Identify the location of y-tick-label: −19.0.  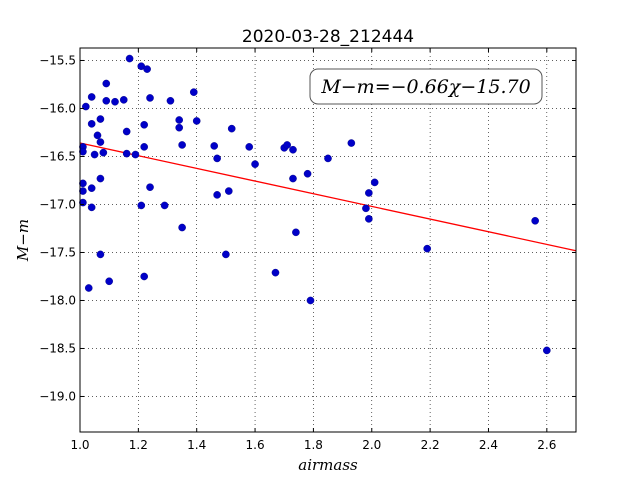
(57, 396).